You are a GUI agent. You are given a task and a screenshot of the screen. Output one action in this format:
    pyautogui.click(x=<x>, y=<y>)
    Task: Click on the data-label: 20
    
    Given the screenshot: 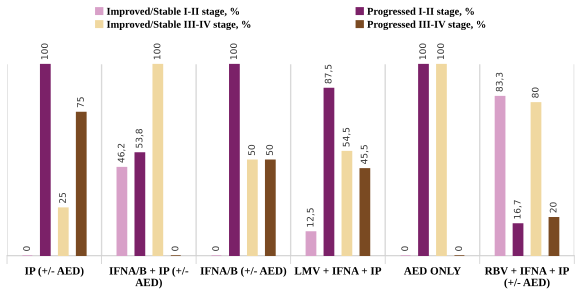 What is the action you would take?
    pyautogui.click(x=553, y=207)
    